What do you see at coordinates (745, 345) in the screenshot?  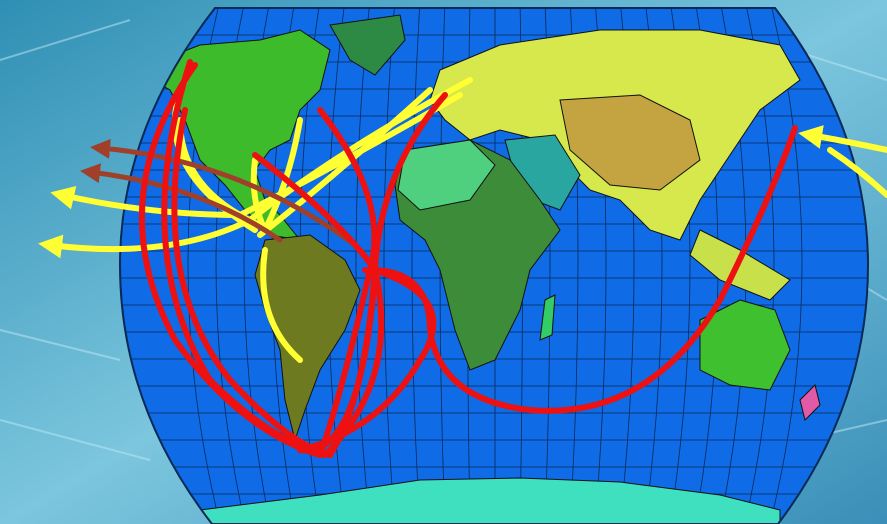 I see `australia` at bounding box center [745, 345].